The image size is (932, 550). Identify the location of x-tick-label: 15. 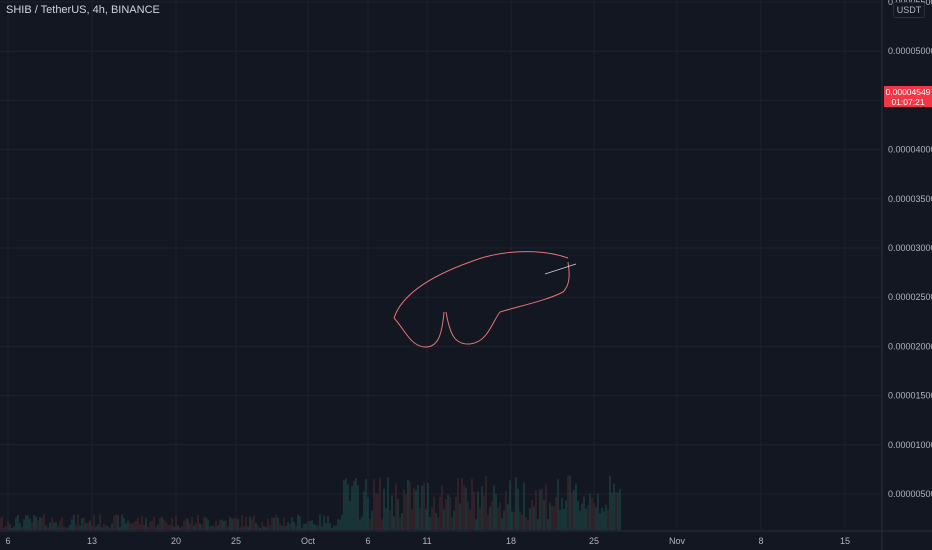
(845, 541).